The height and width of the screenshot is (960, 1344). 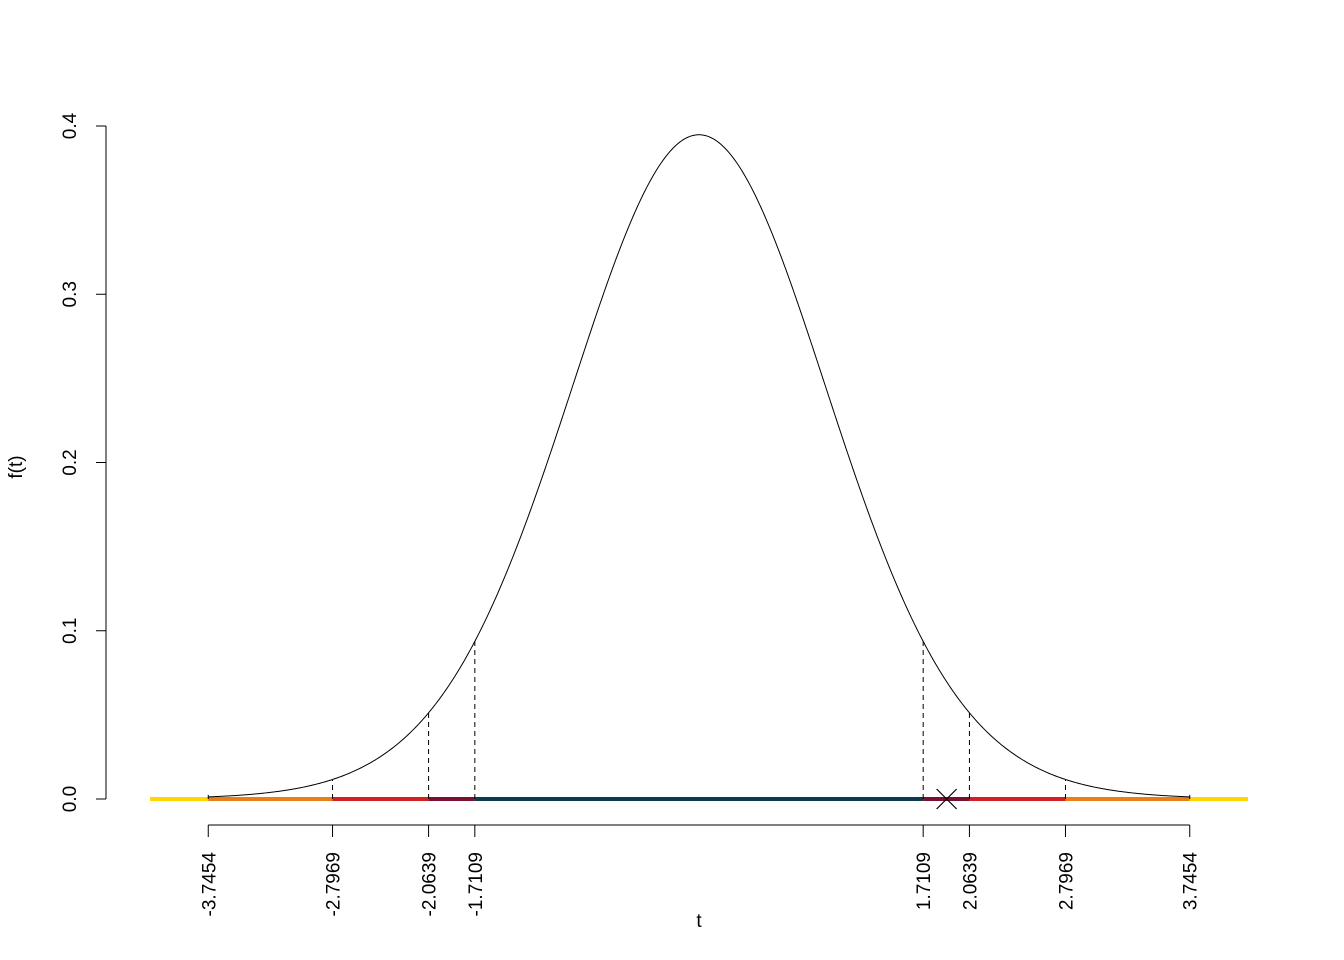 What do you see at coordinates (334, 884) in the screenshot?
I see `x-tick-label-1: -2.7969` at bounding box center [334, 884].